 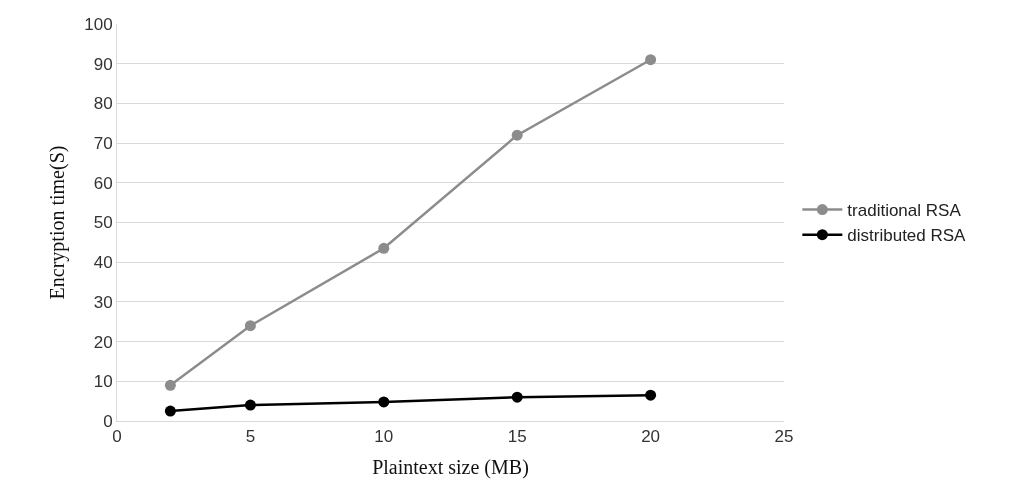 I want to click on x-tick-label: 10, so click(x=384, y=437).